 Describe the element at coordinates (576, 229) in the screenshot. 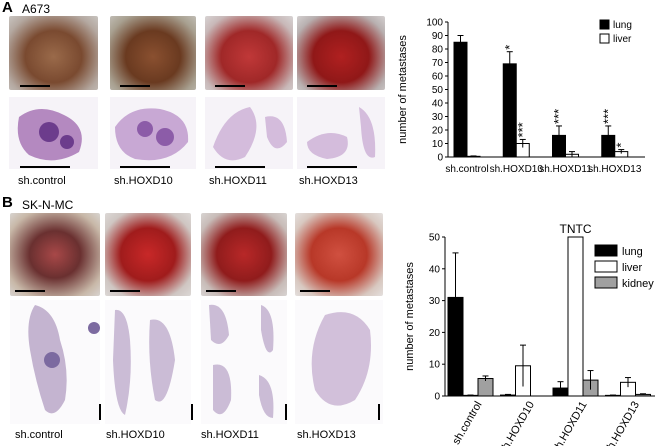

I see `tntc-annotation: TNTC` at that location.